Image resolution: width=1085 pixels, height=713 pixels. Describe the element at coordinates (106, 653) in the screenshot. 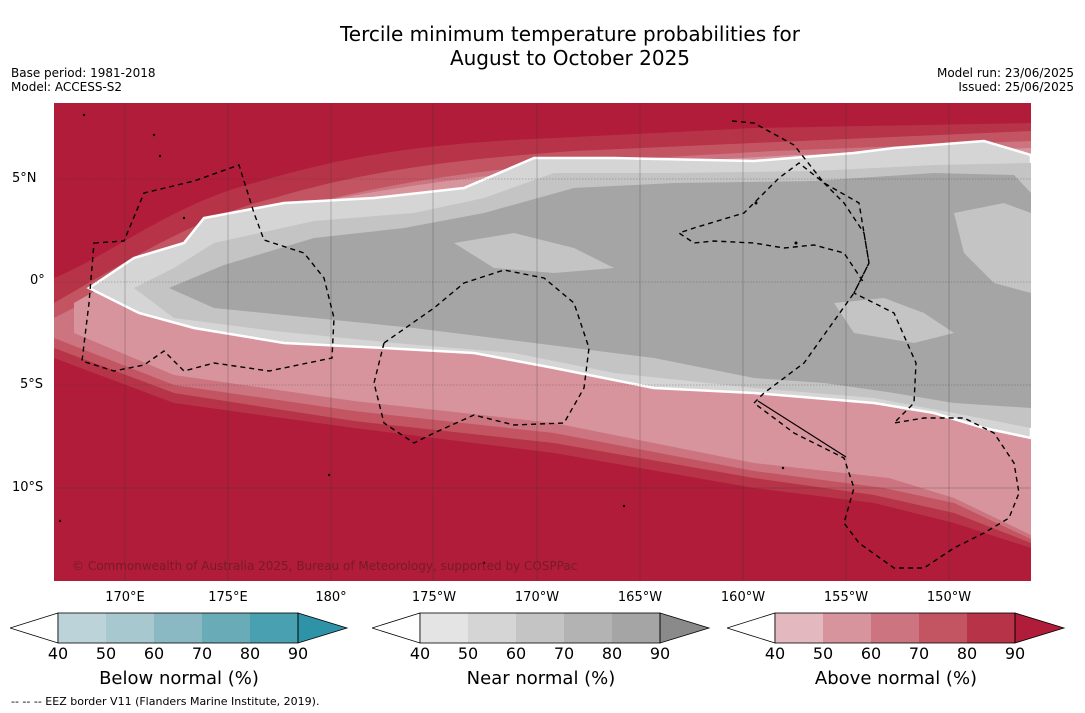

I see `cbar-below-tick: 50` at that location.